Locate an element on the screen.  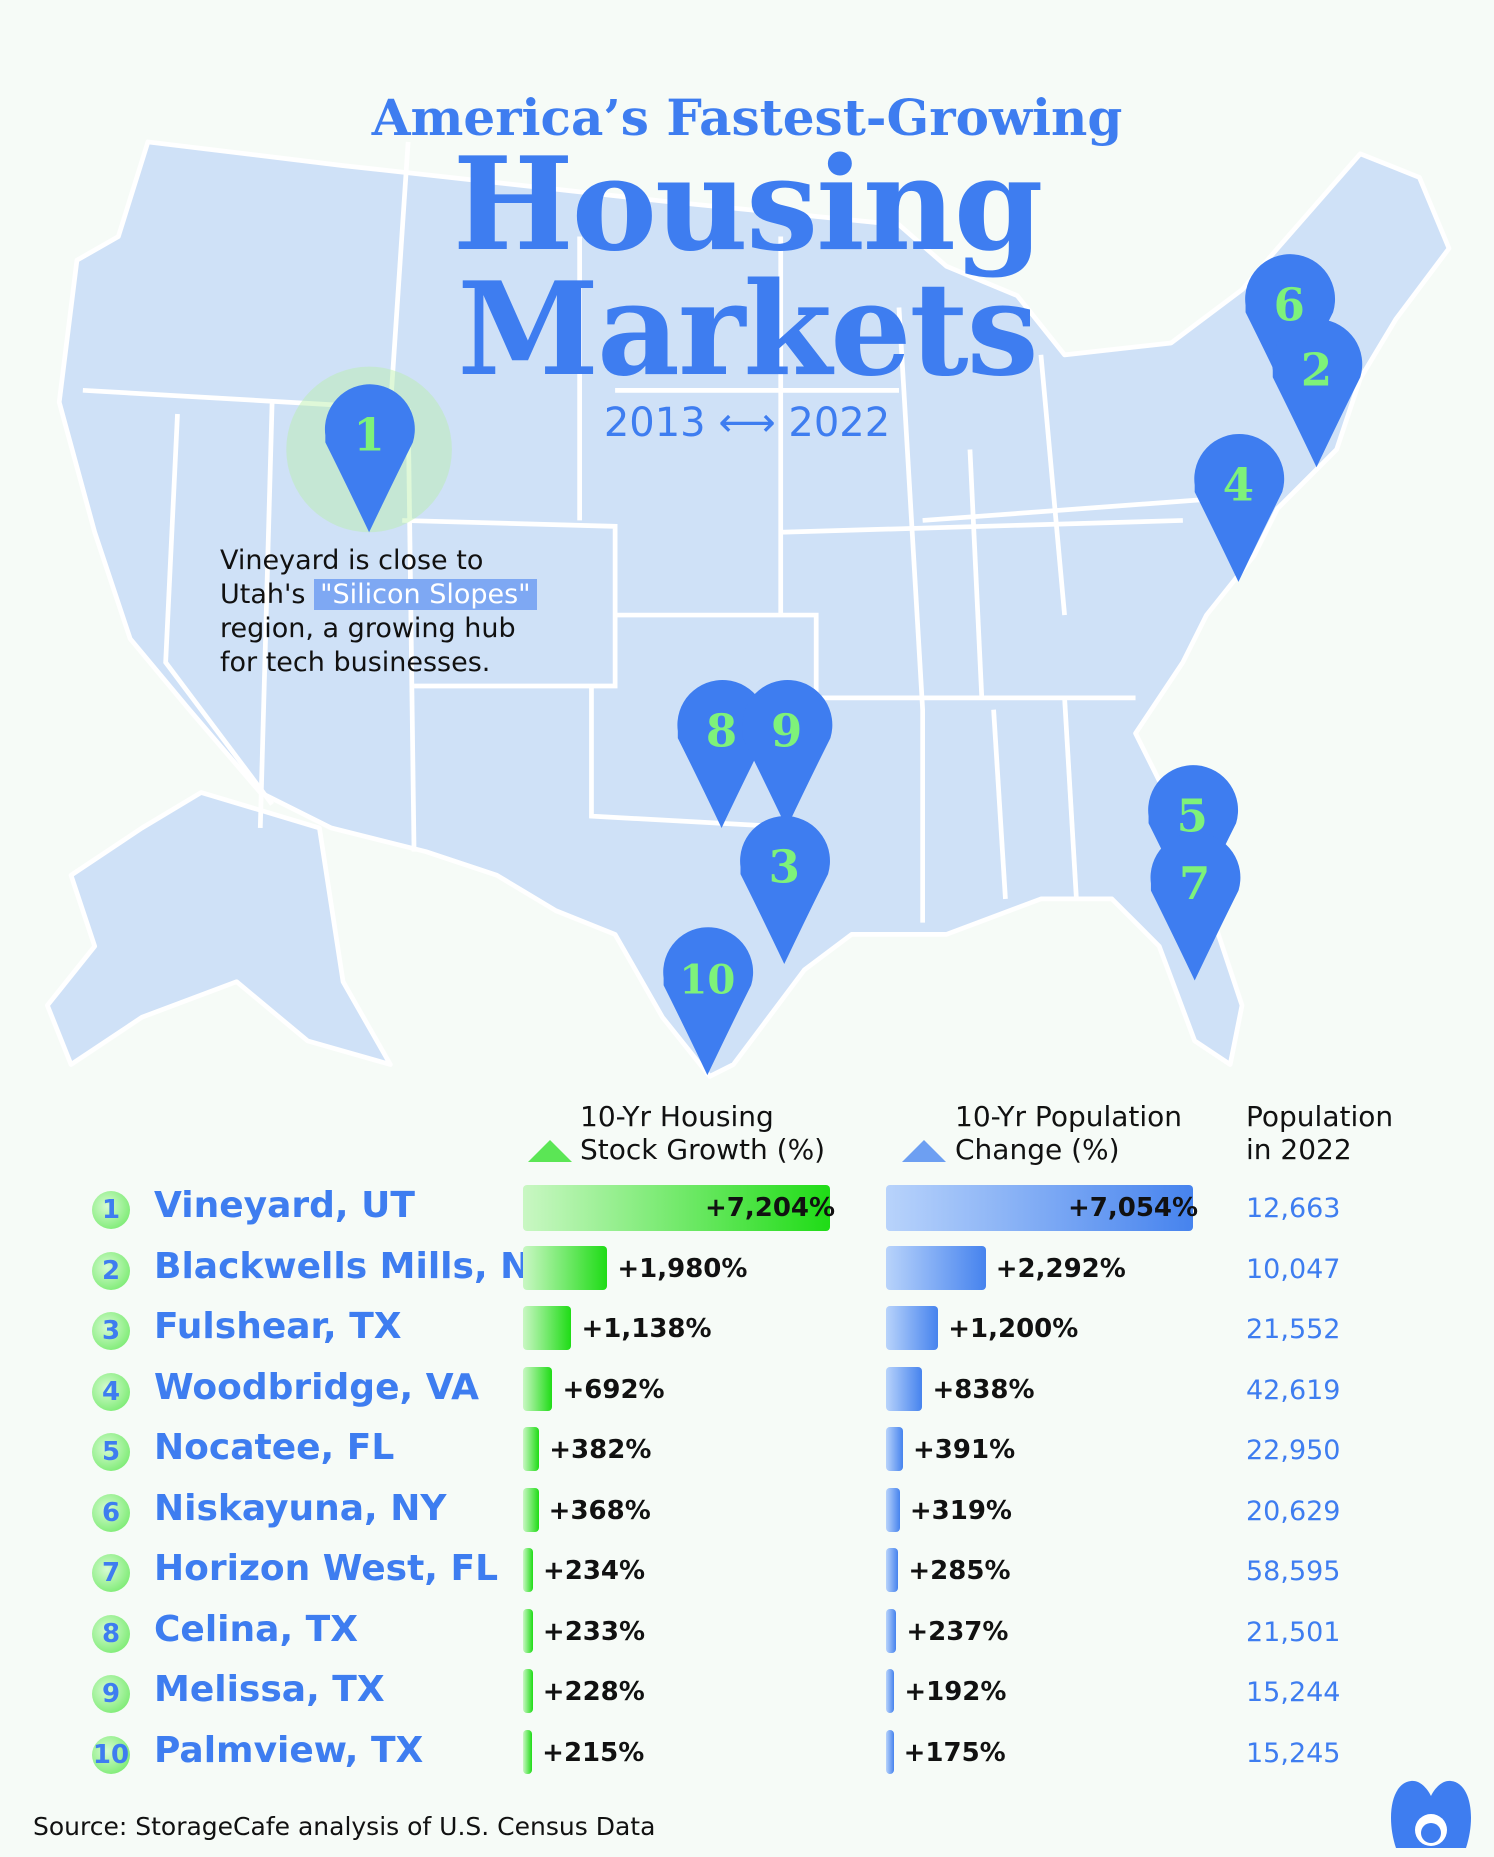
population-2022: 21,501 is located at coordinates (1293, 1632).